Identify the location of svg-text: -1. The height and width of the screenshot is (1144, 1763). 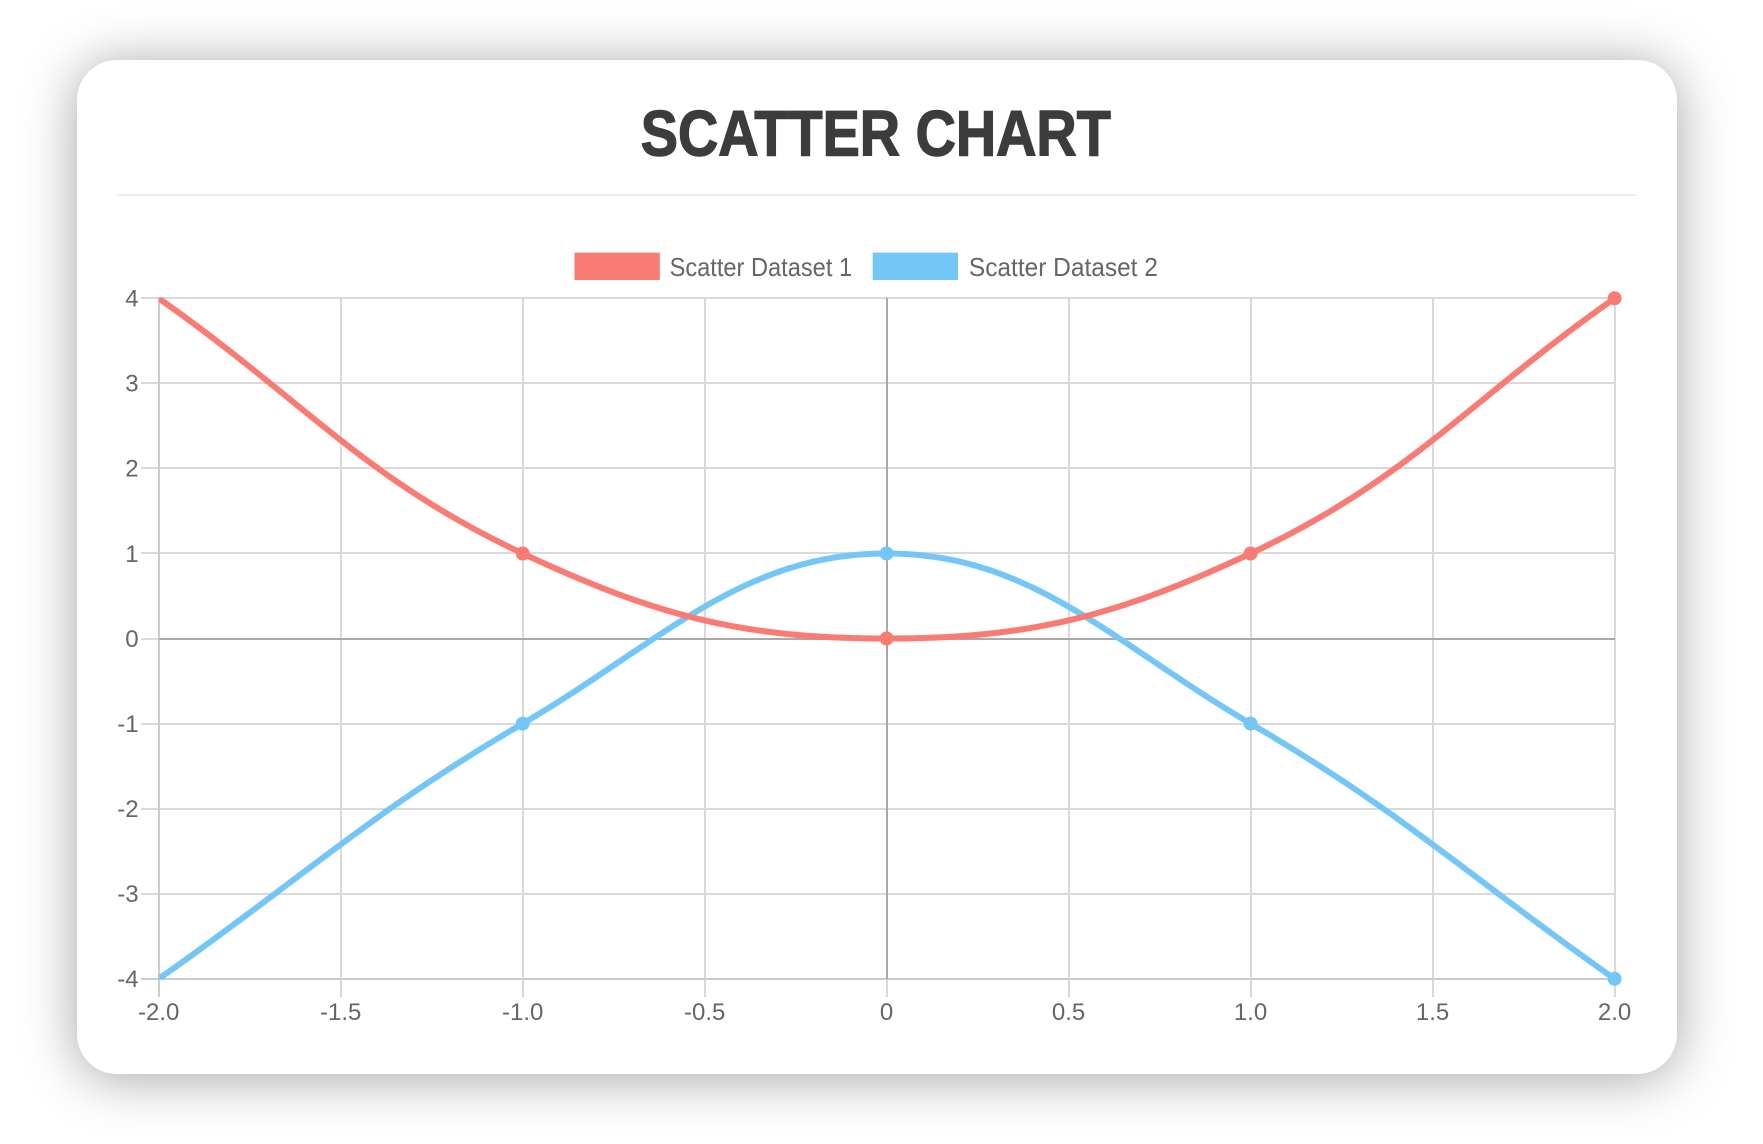
(127, 724).